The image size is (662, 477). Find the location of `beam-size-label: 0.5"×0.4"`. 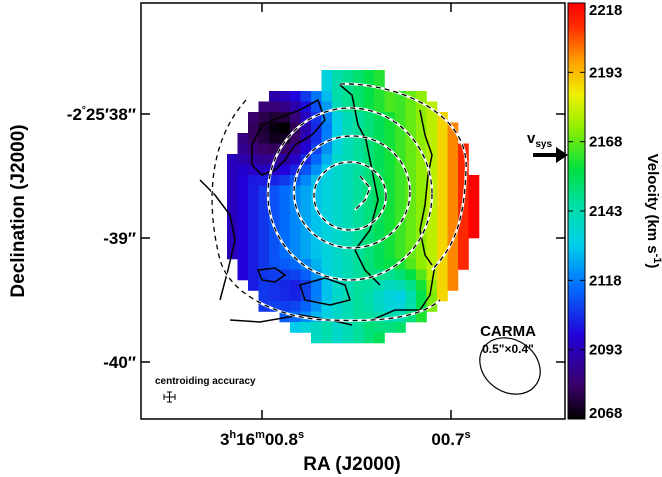

beam-size-label: 0.5"×0.4" is located at coordinates (508, 349).